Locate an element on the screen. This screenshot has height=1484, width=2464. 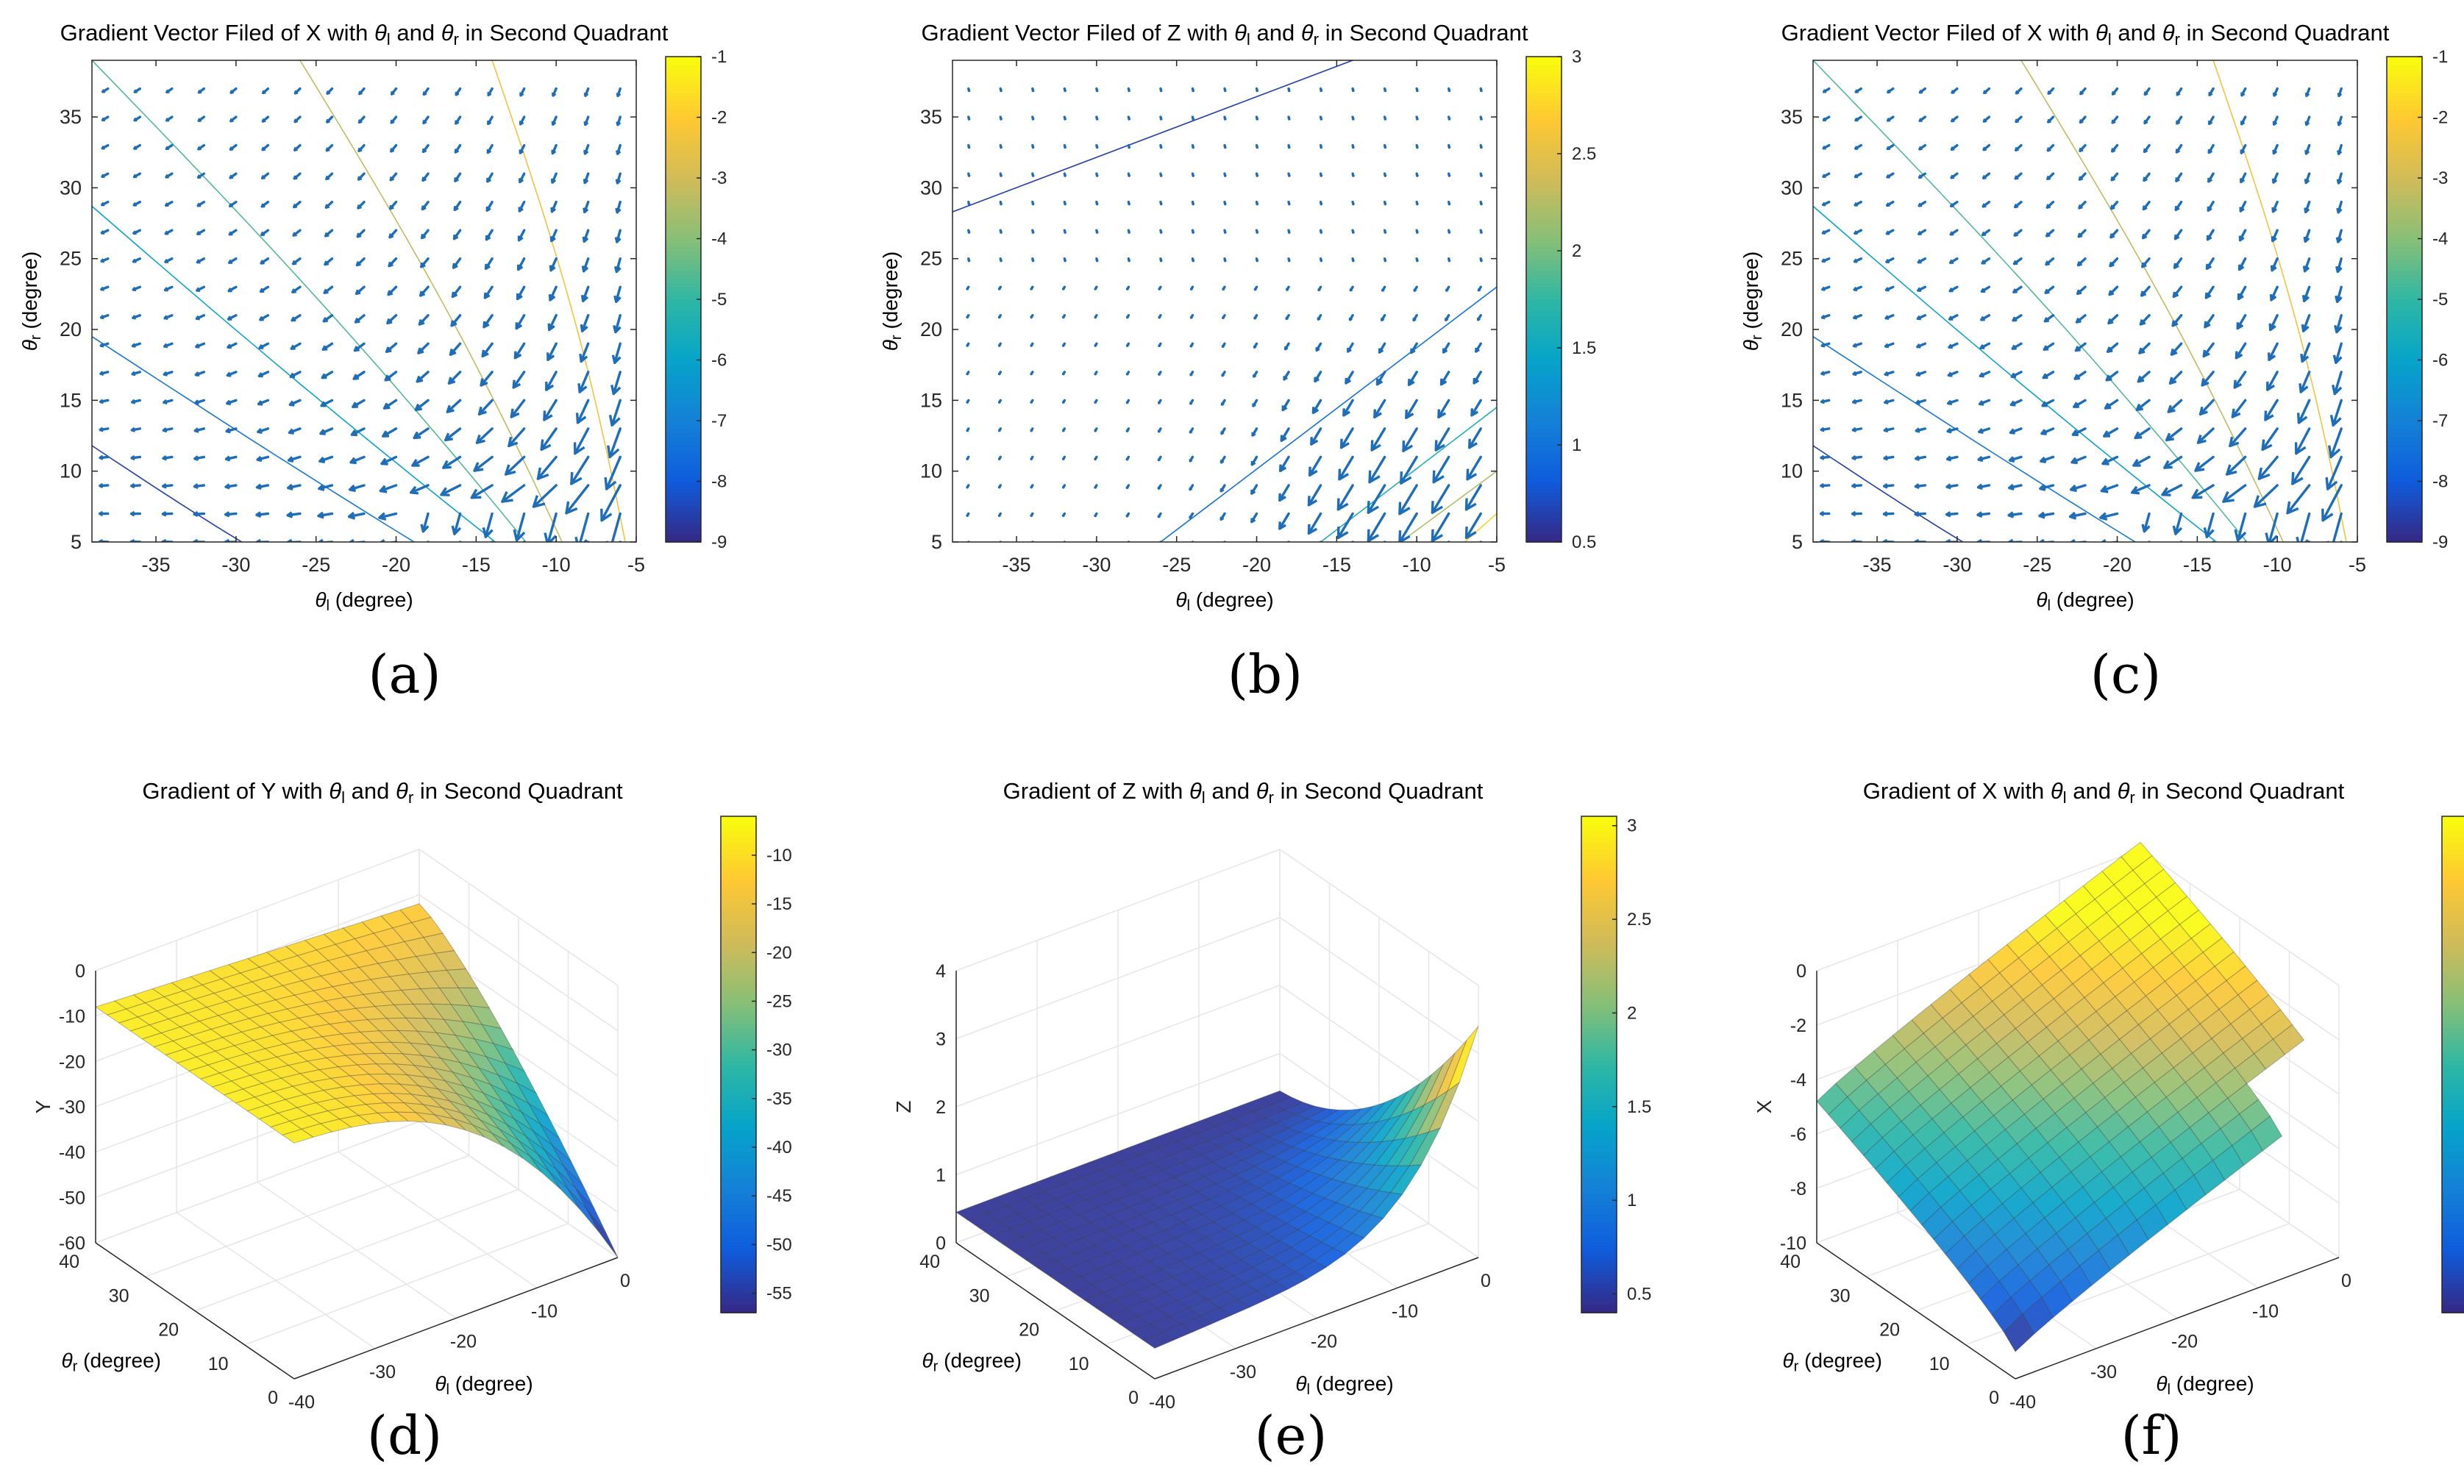
text-run: (degree) is located at coordinates (491, 1383).